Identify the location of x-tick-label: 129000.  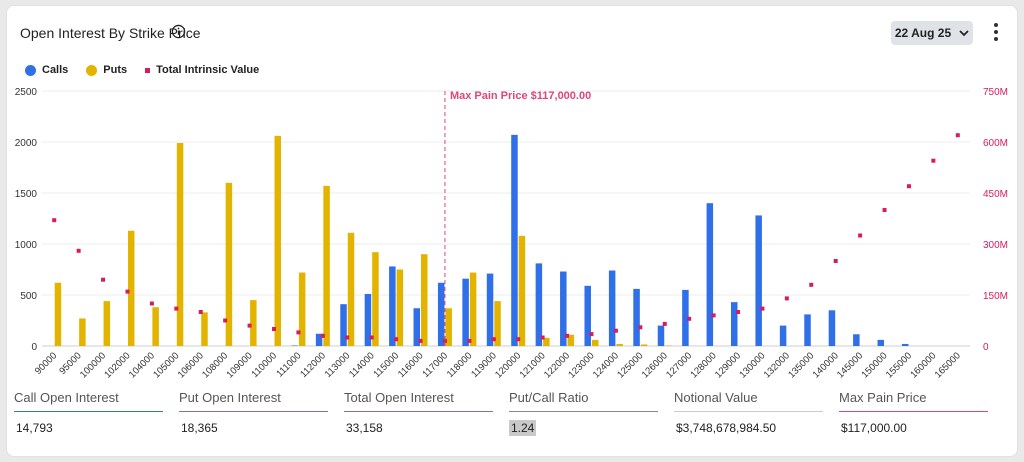
(728, 365).